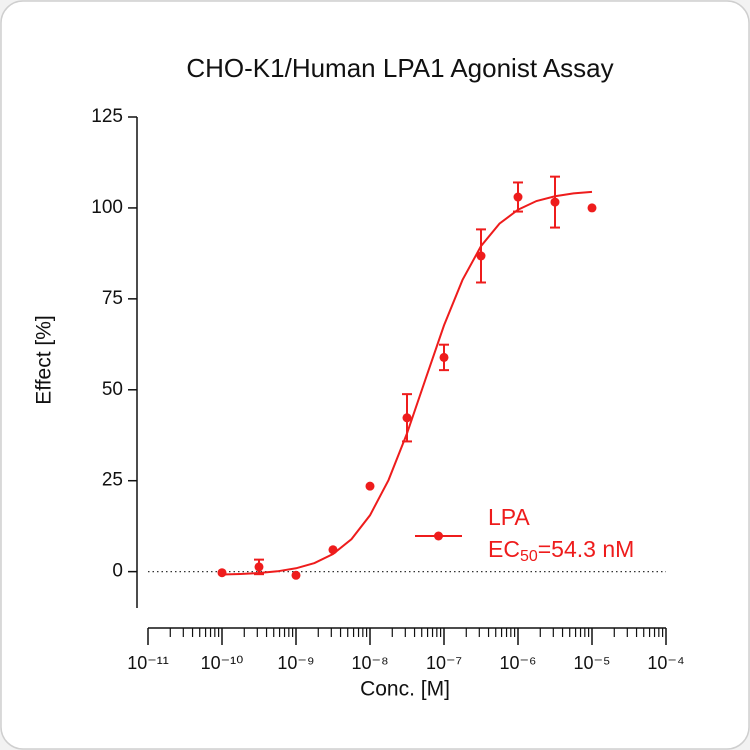 This screenshot has height=750, width=750. Describe the element at coordinates (44, 360) in the screenshot. I see `y-axis-label: Effect [%]` at that location.